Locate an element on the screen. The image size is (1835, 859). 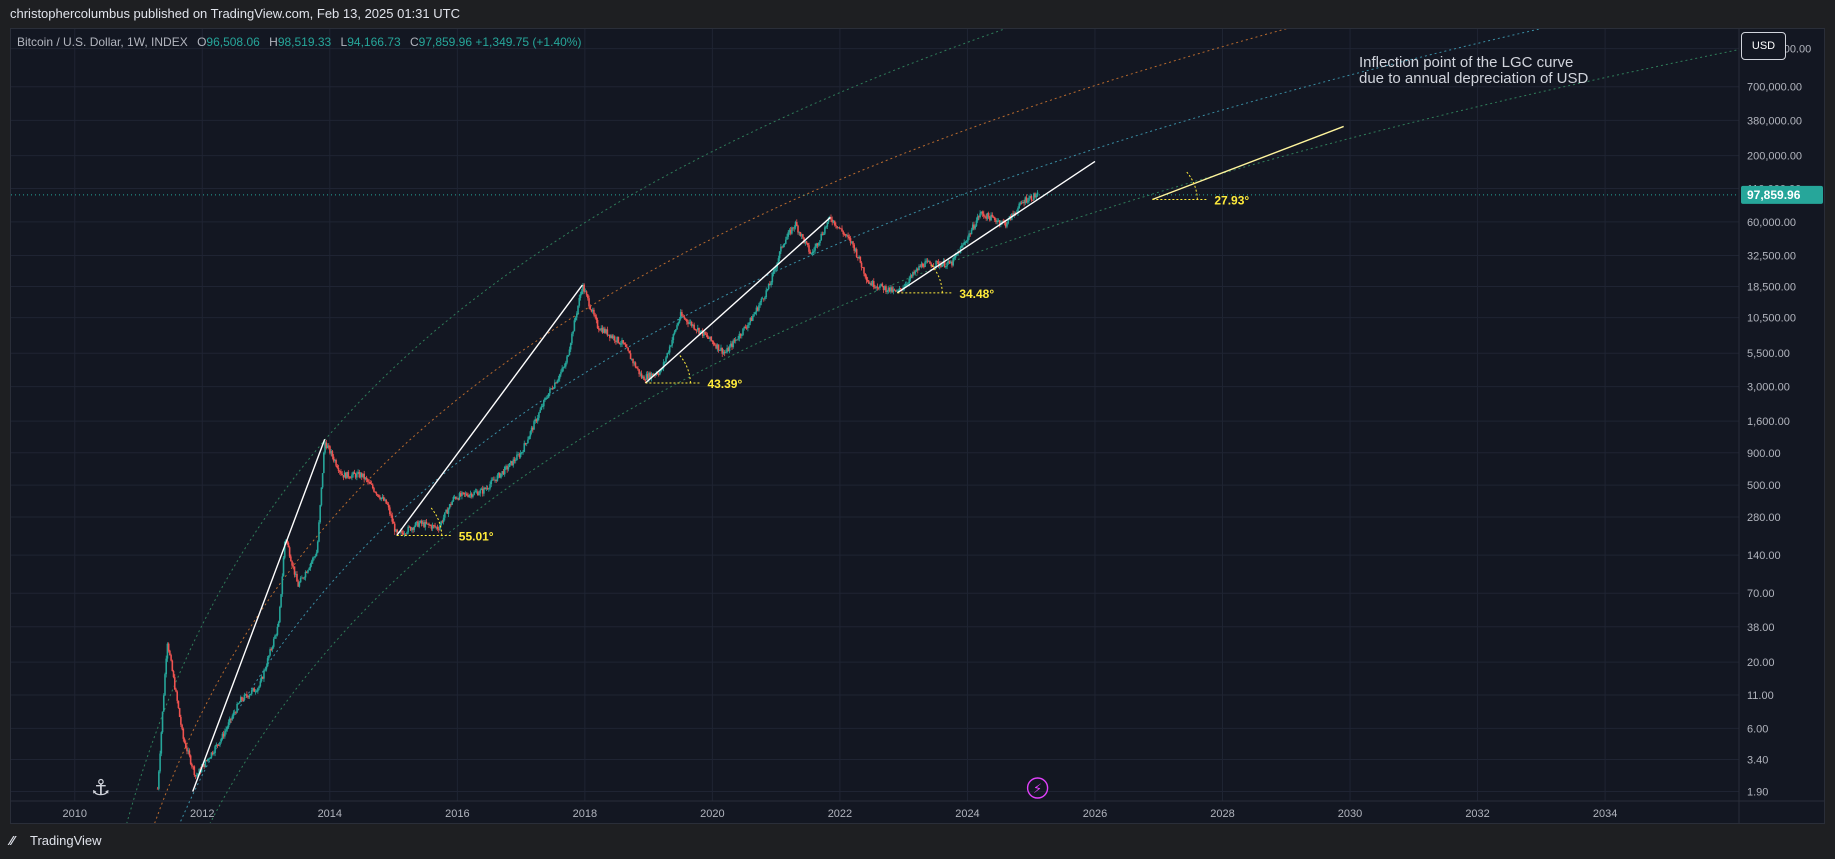
price-tick-label: 1.90 is located at coordinates (1757, 793).